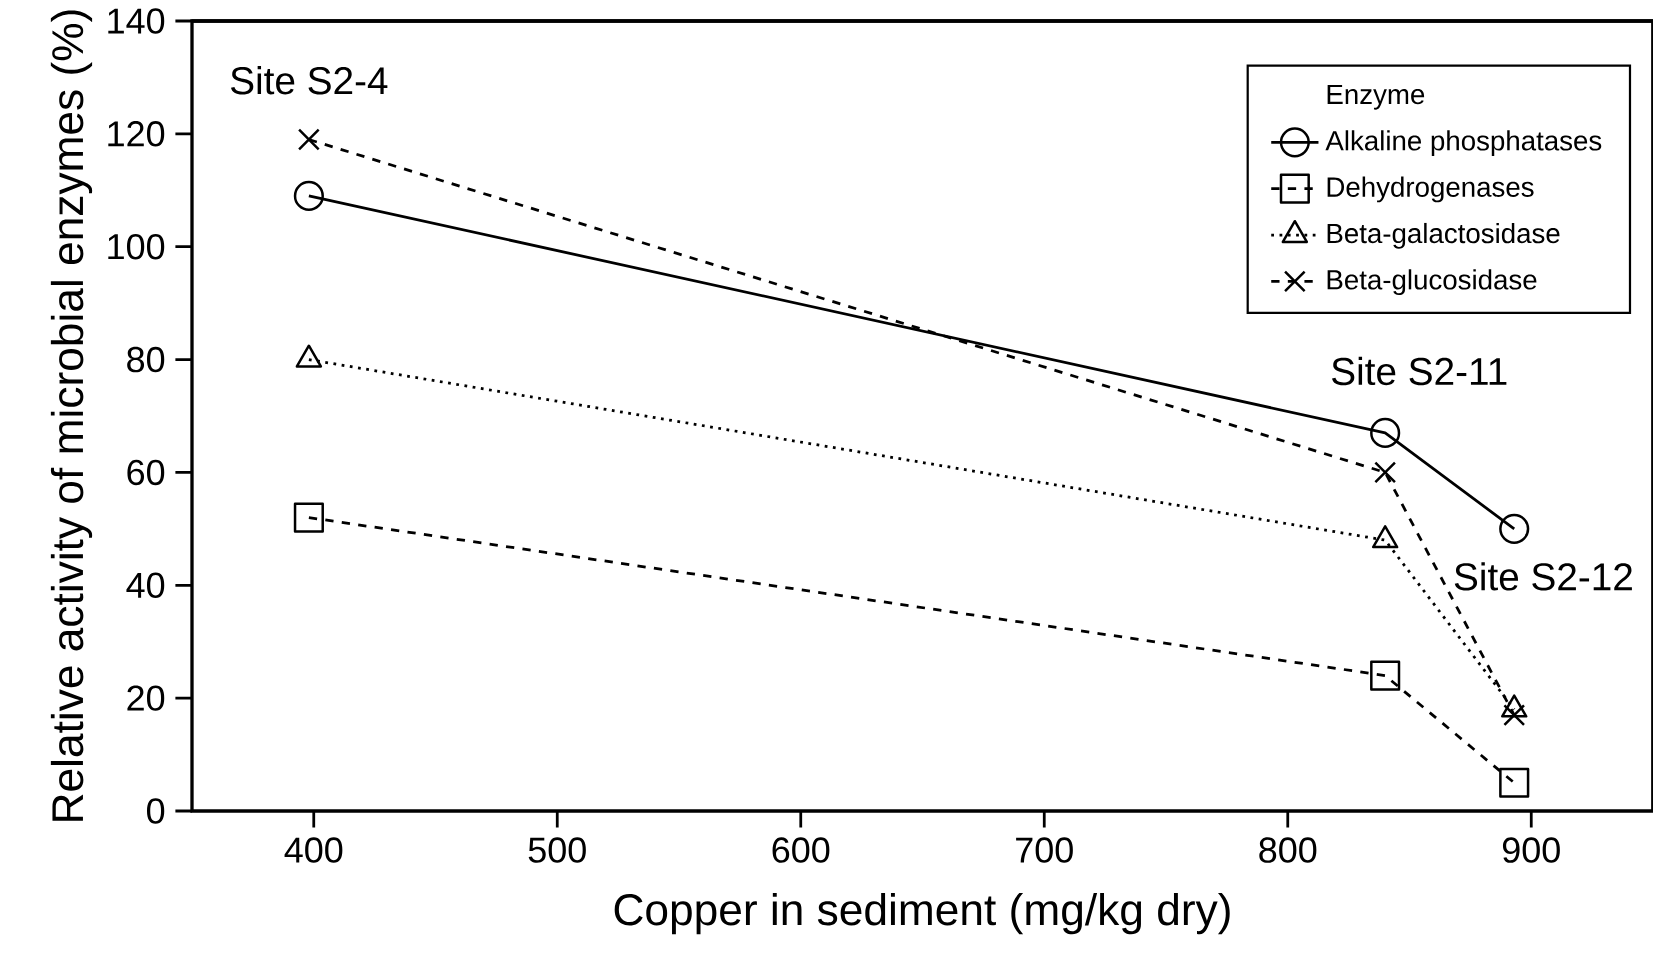  What do you see at coordinates (309, 80) in the screenshot?
I see `annotation: Site S2-4` at bounding box center [309, 80].